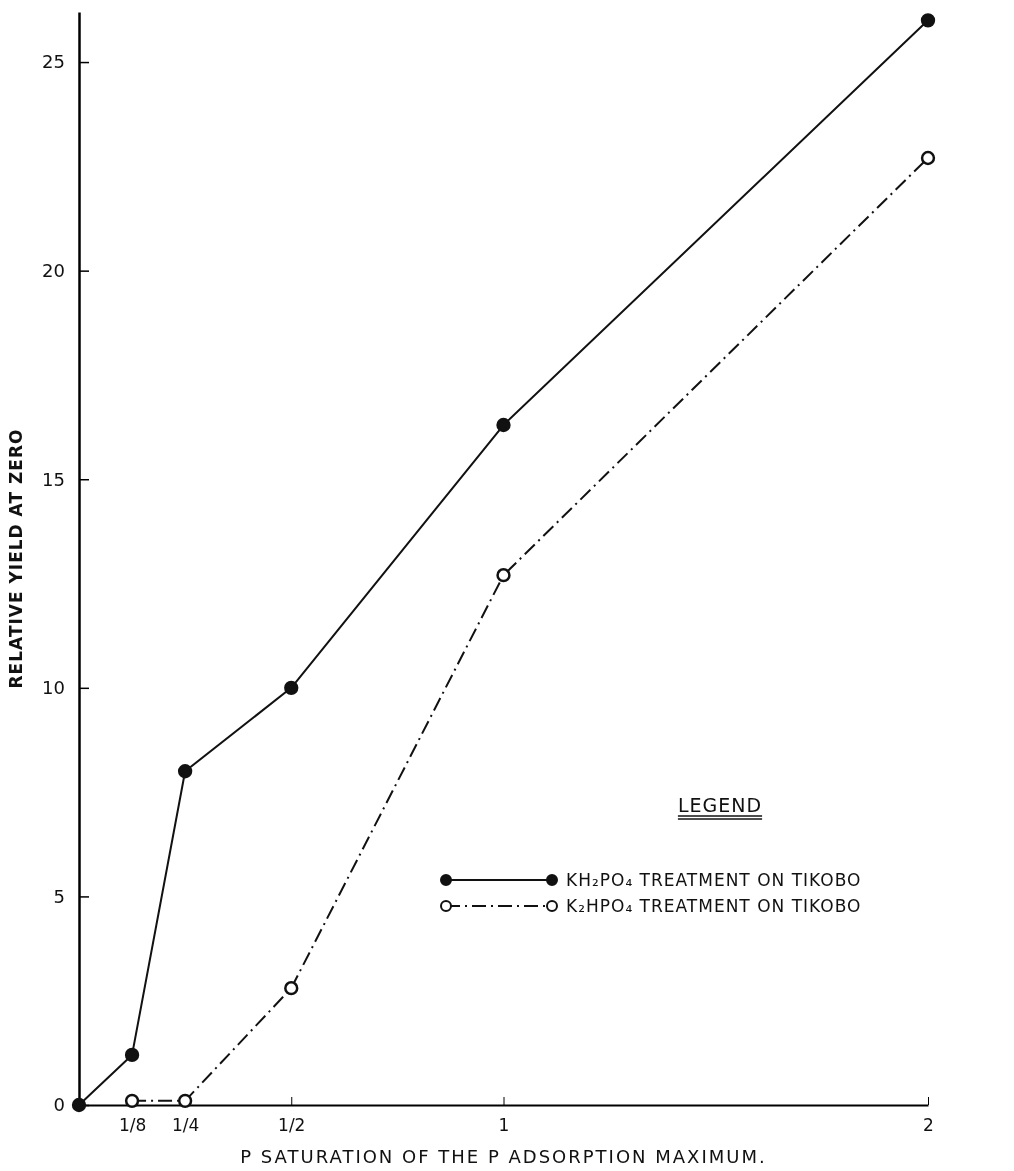  I want to click on x-axis-title: P SATURATION OF THE P ADSORPTION MAXIMUM., so click(503, 1156).